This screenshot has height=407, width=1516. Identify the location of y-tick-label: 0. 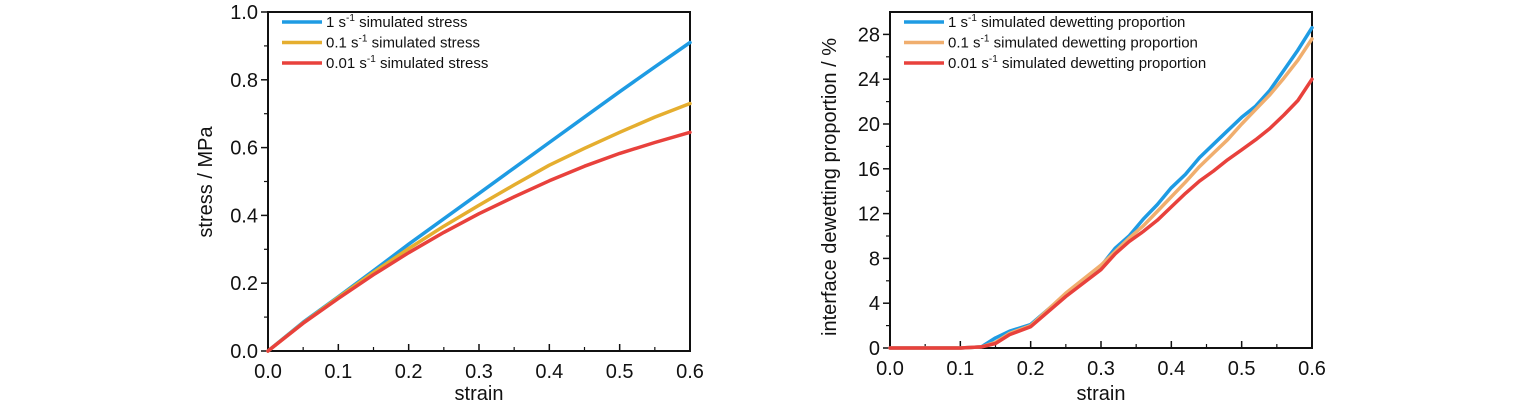
(874, 349).